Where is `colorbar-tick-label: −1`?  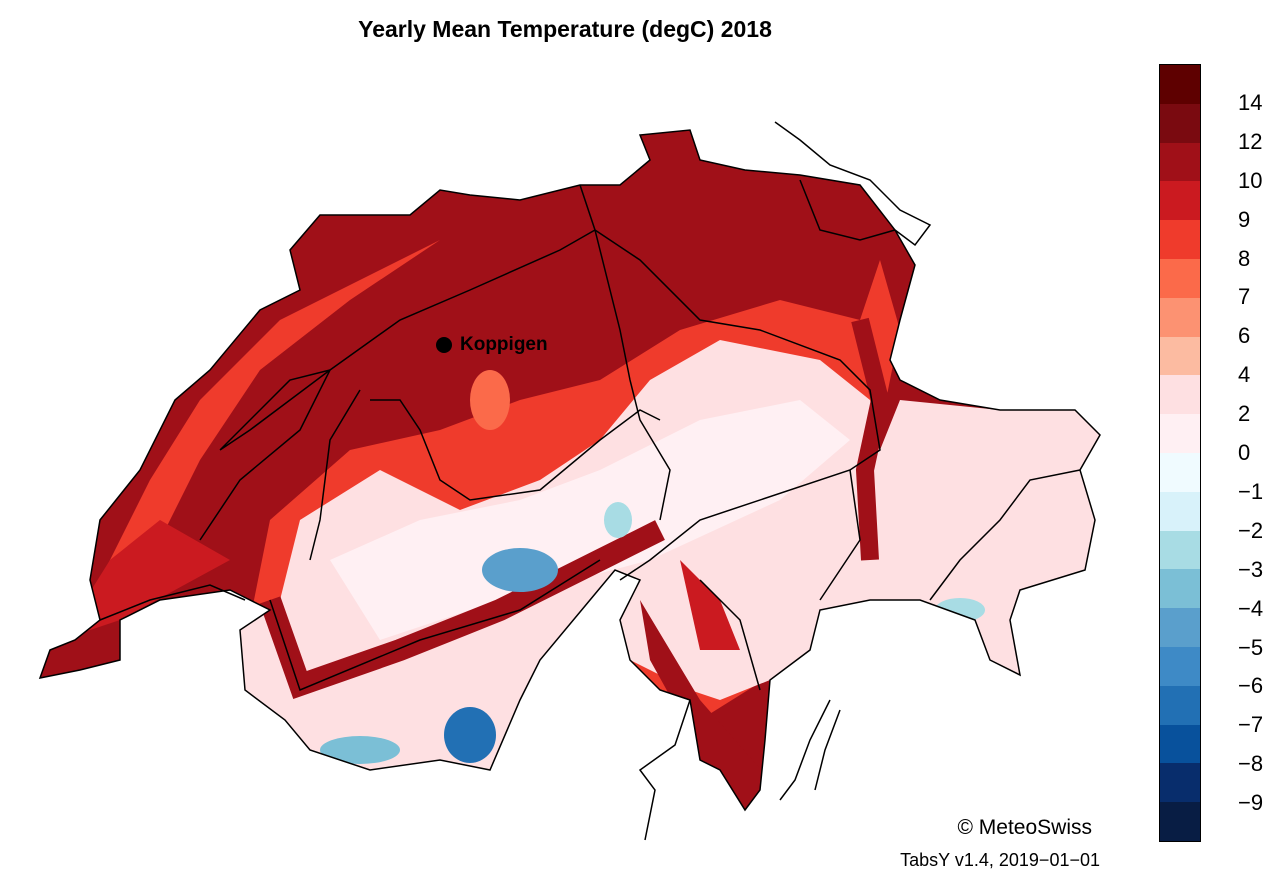
colorbar-tick-label: −1 is located at coordinates (1251, 491).